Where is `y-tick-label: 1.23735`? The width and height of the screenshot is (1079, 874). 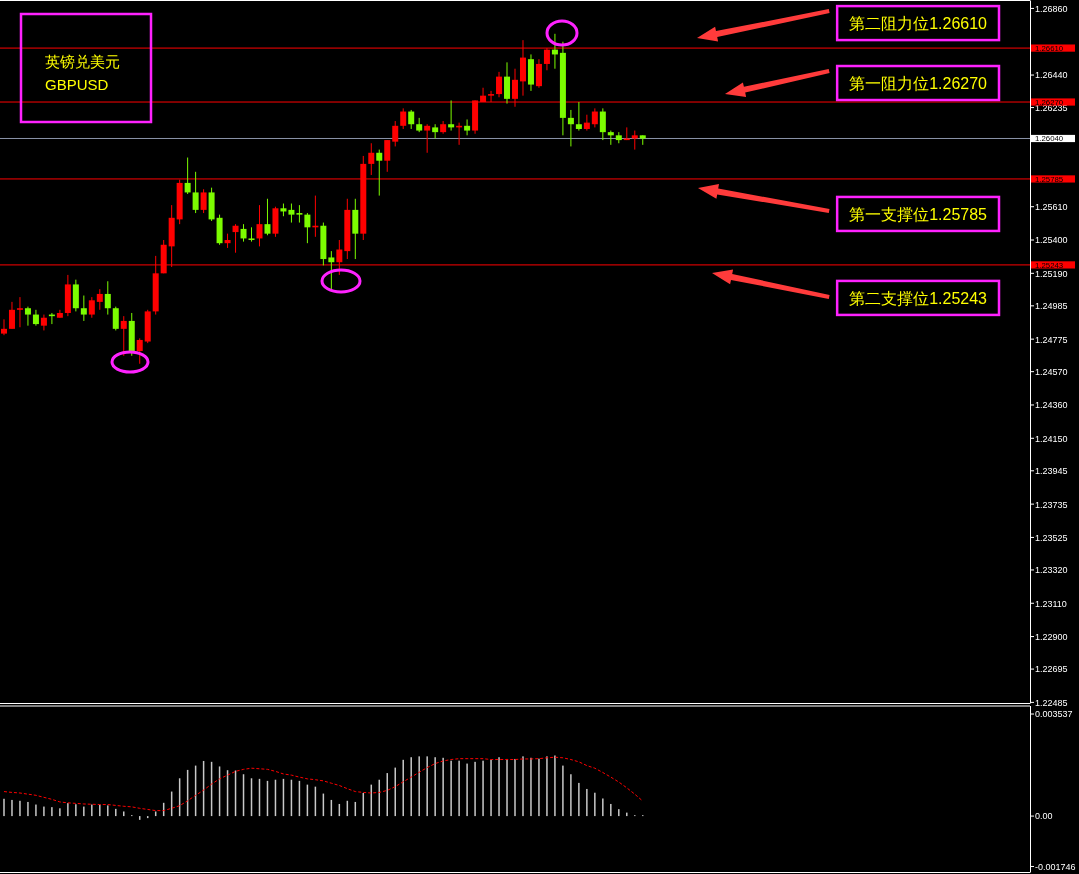 y-tick-label: 1.23735 is located at coordinates (1051, 504).